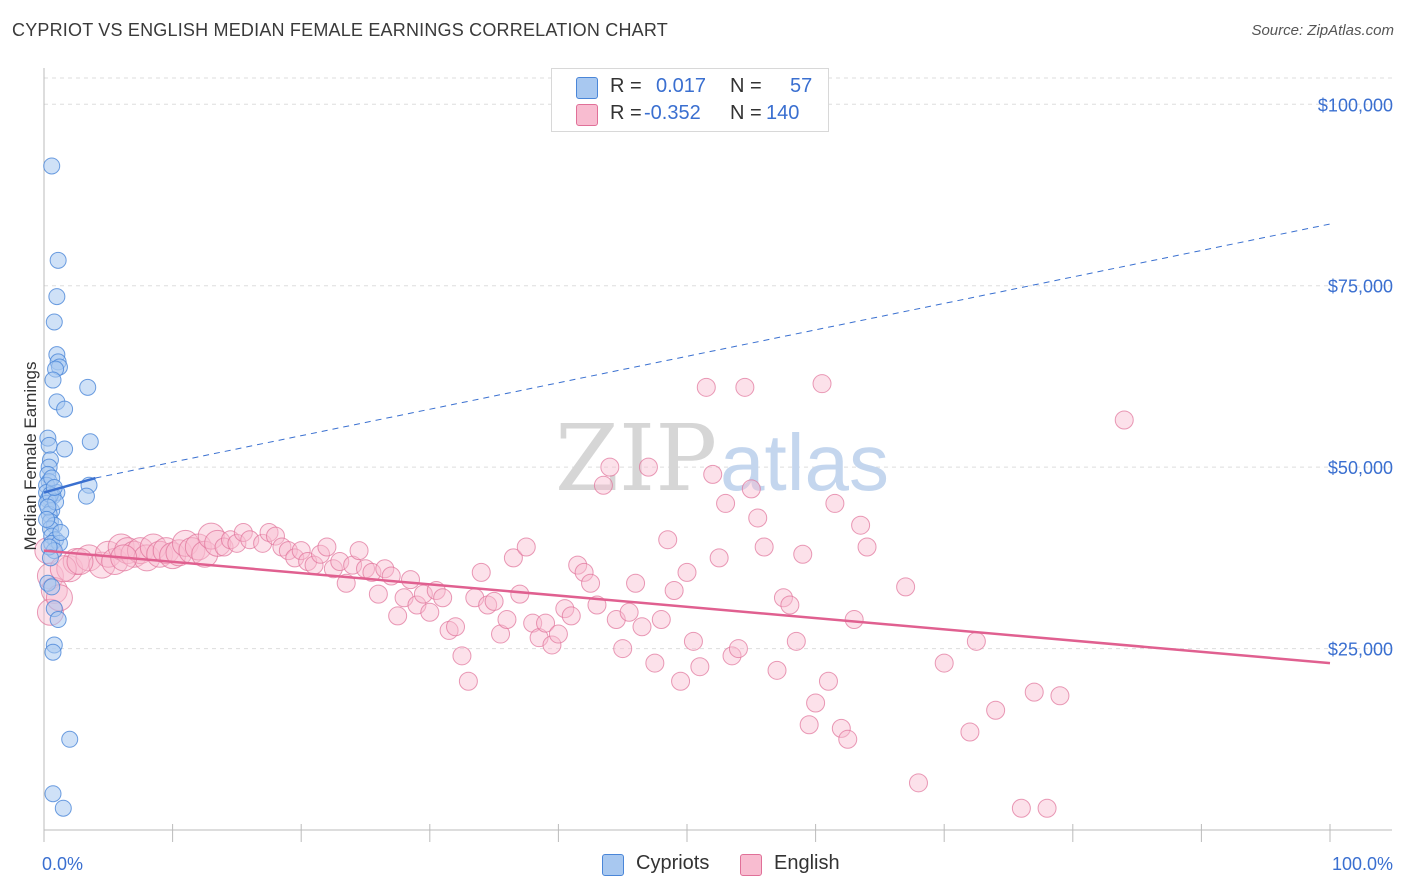 The height and width of the screenshot is (892, 1406). What do you see at coordinates (62, 864) in the screenshot?
I see `x-tick-label-start: 0.0%` at bounding box center [62, 864].